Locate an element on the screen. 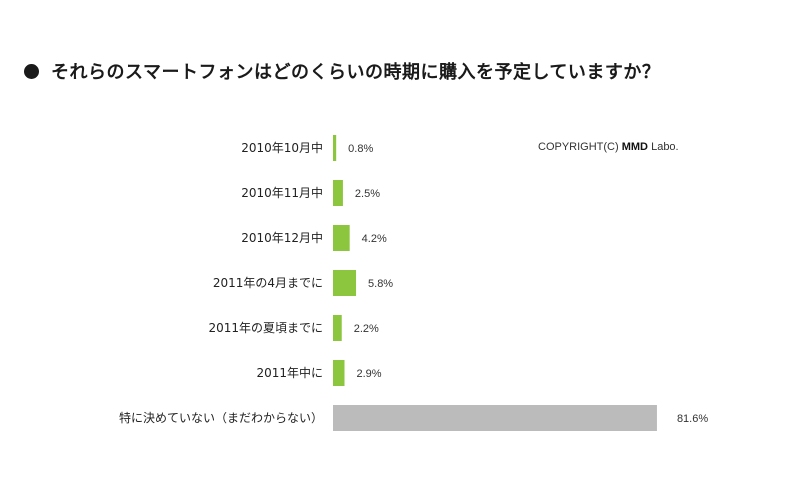  value-label: 5.8% is located at coordinates (380, 284).